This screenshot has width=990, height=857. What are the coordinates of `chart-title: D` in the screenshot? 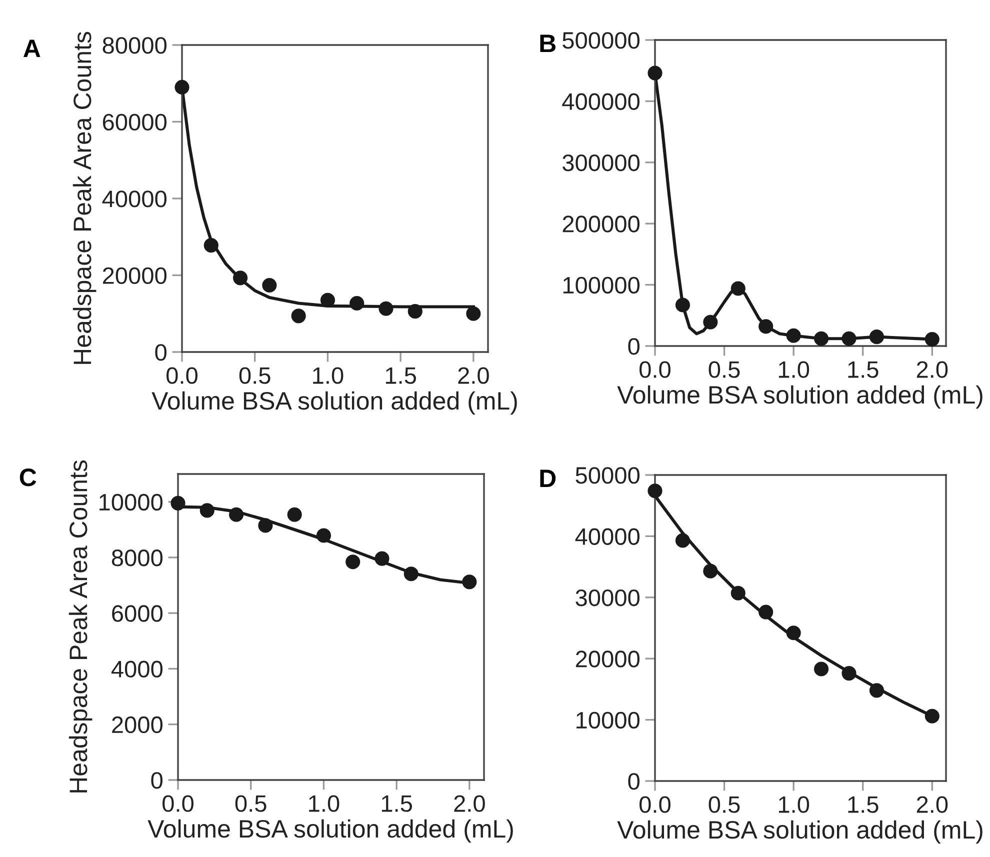 It's located at (548, 478).